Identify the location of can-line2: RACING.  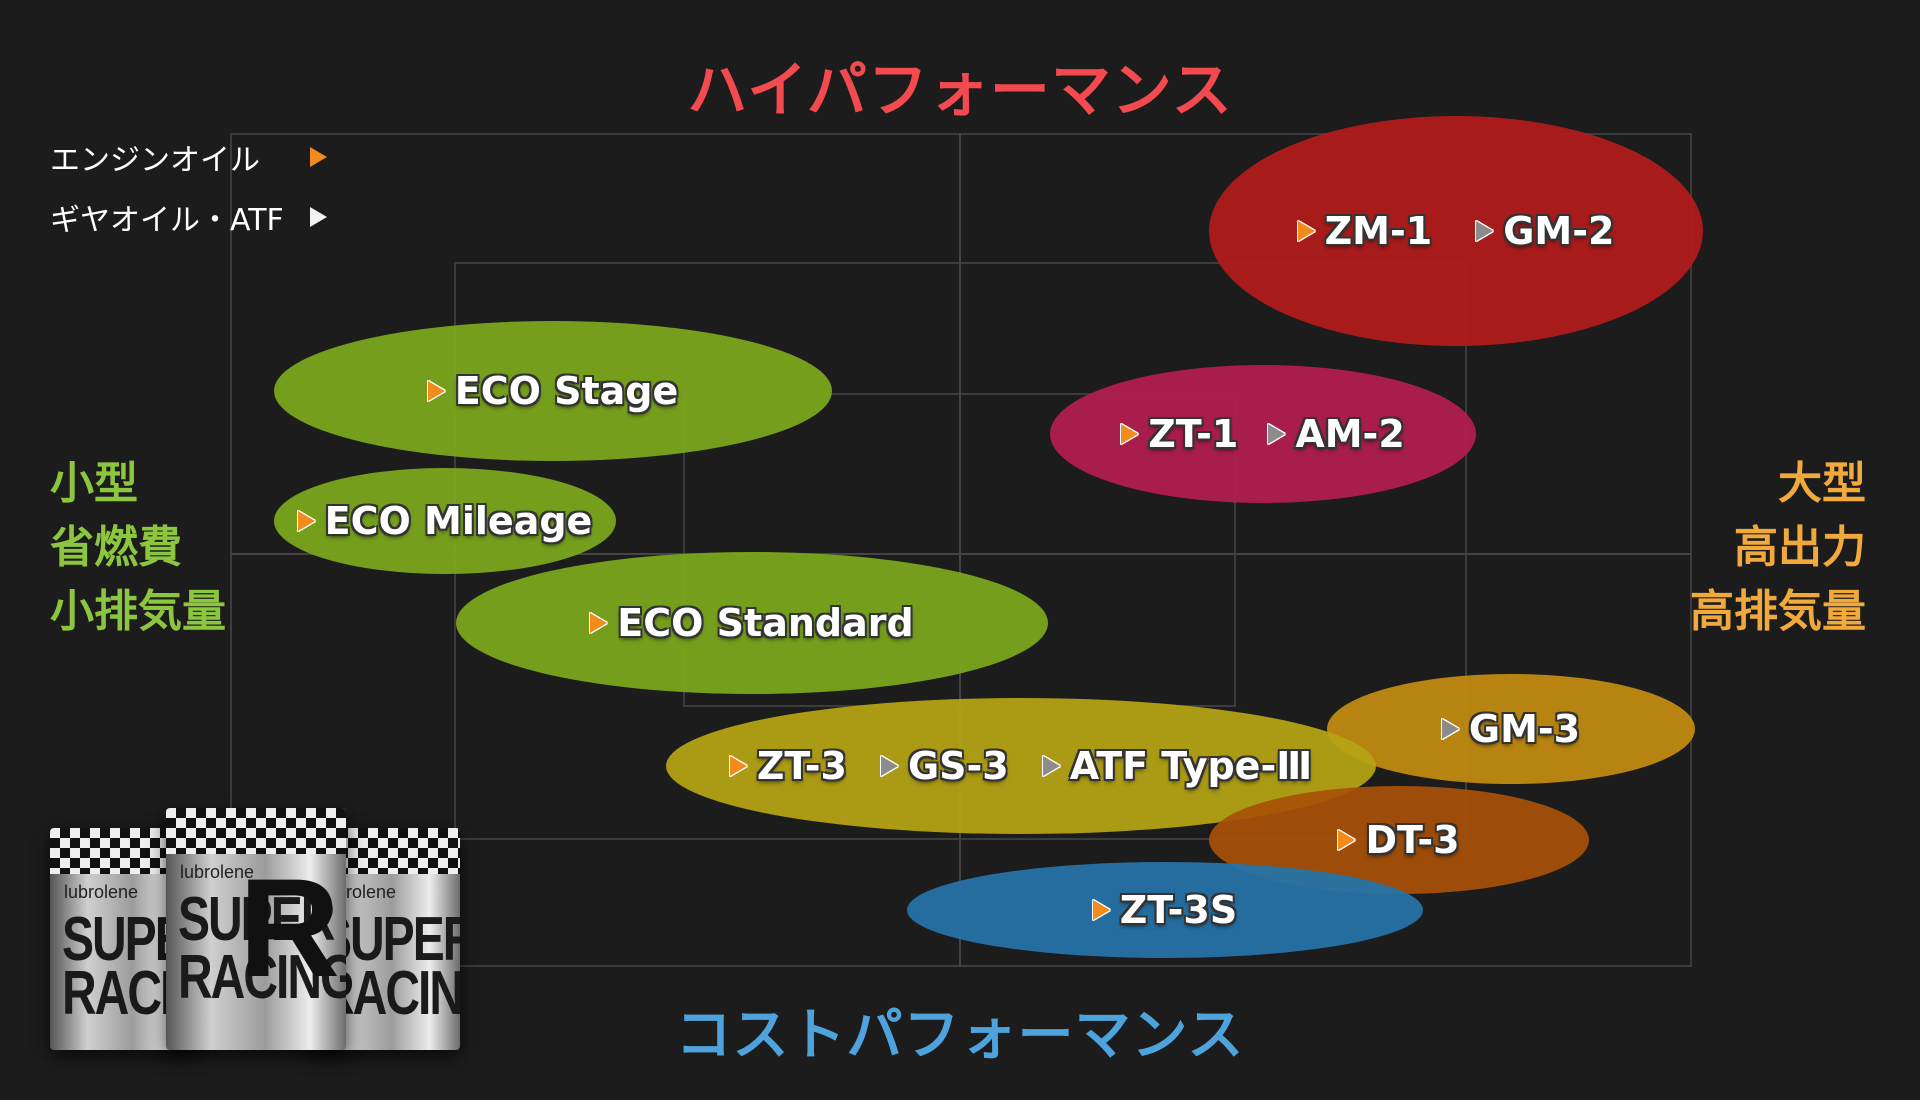
(262, 978).